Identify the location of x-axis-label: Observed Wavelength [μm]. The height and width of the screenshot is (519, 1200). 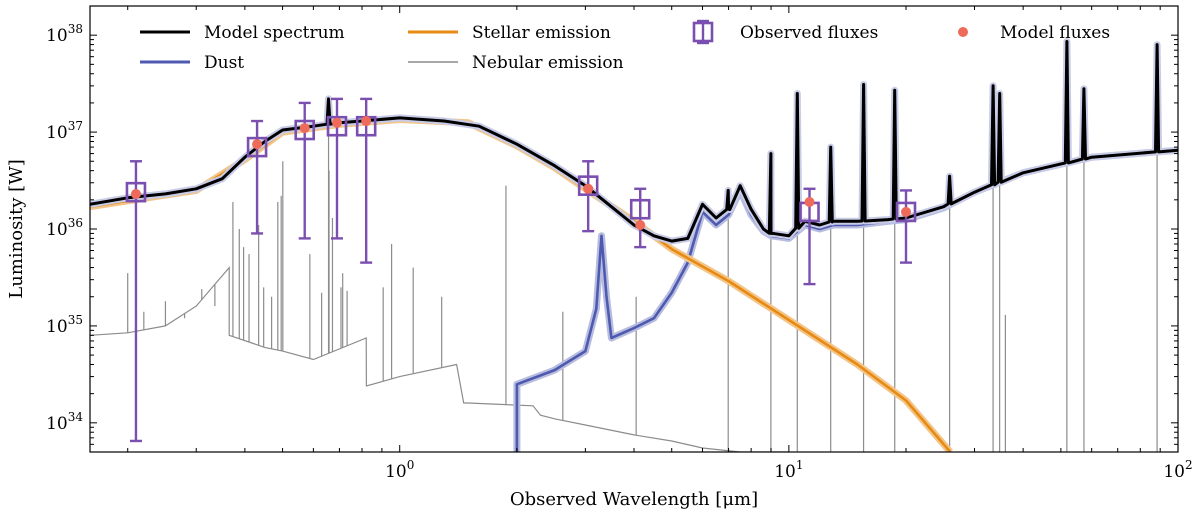
(634, 499).